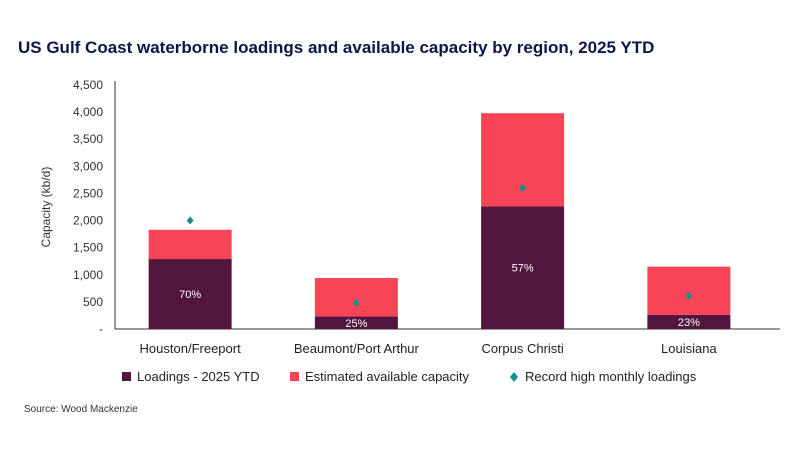 This screenshot has width=800, height=450. What do you see at coordinates (689, 348) in the screenshot?
I see `x-tick-label: Louisiana` at bounding box center [689, 348].